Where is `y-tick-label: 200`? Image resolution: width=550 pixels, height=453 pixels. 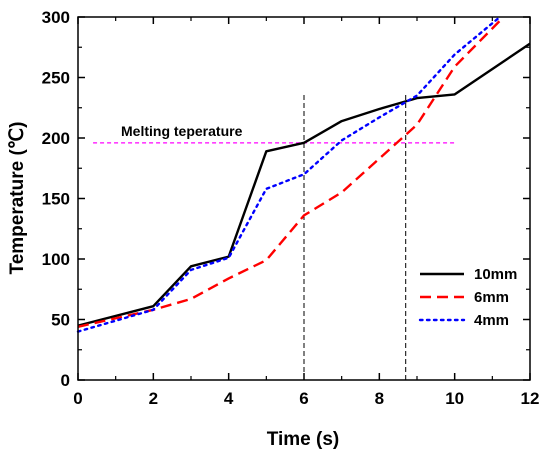
y-tick-label: 200 is located at coordinates (56, 138).